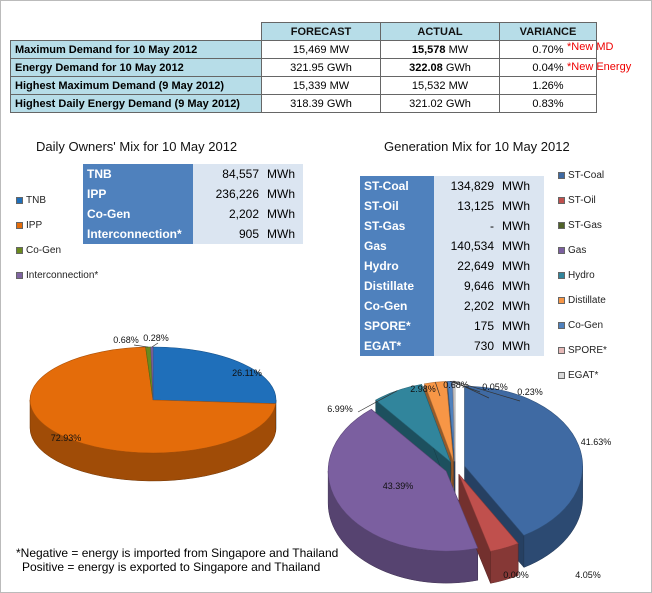 This screenshot has width=652, height=593. What do you see at coordinates (397, 186) in the screenshot?
I see `box-key: ST-Coal` at bounding box center [397, 186].